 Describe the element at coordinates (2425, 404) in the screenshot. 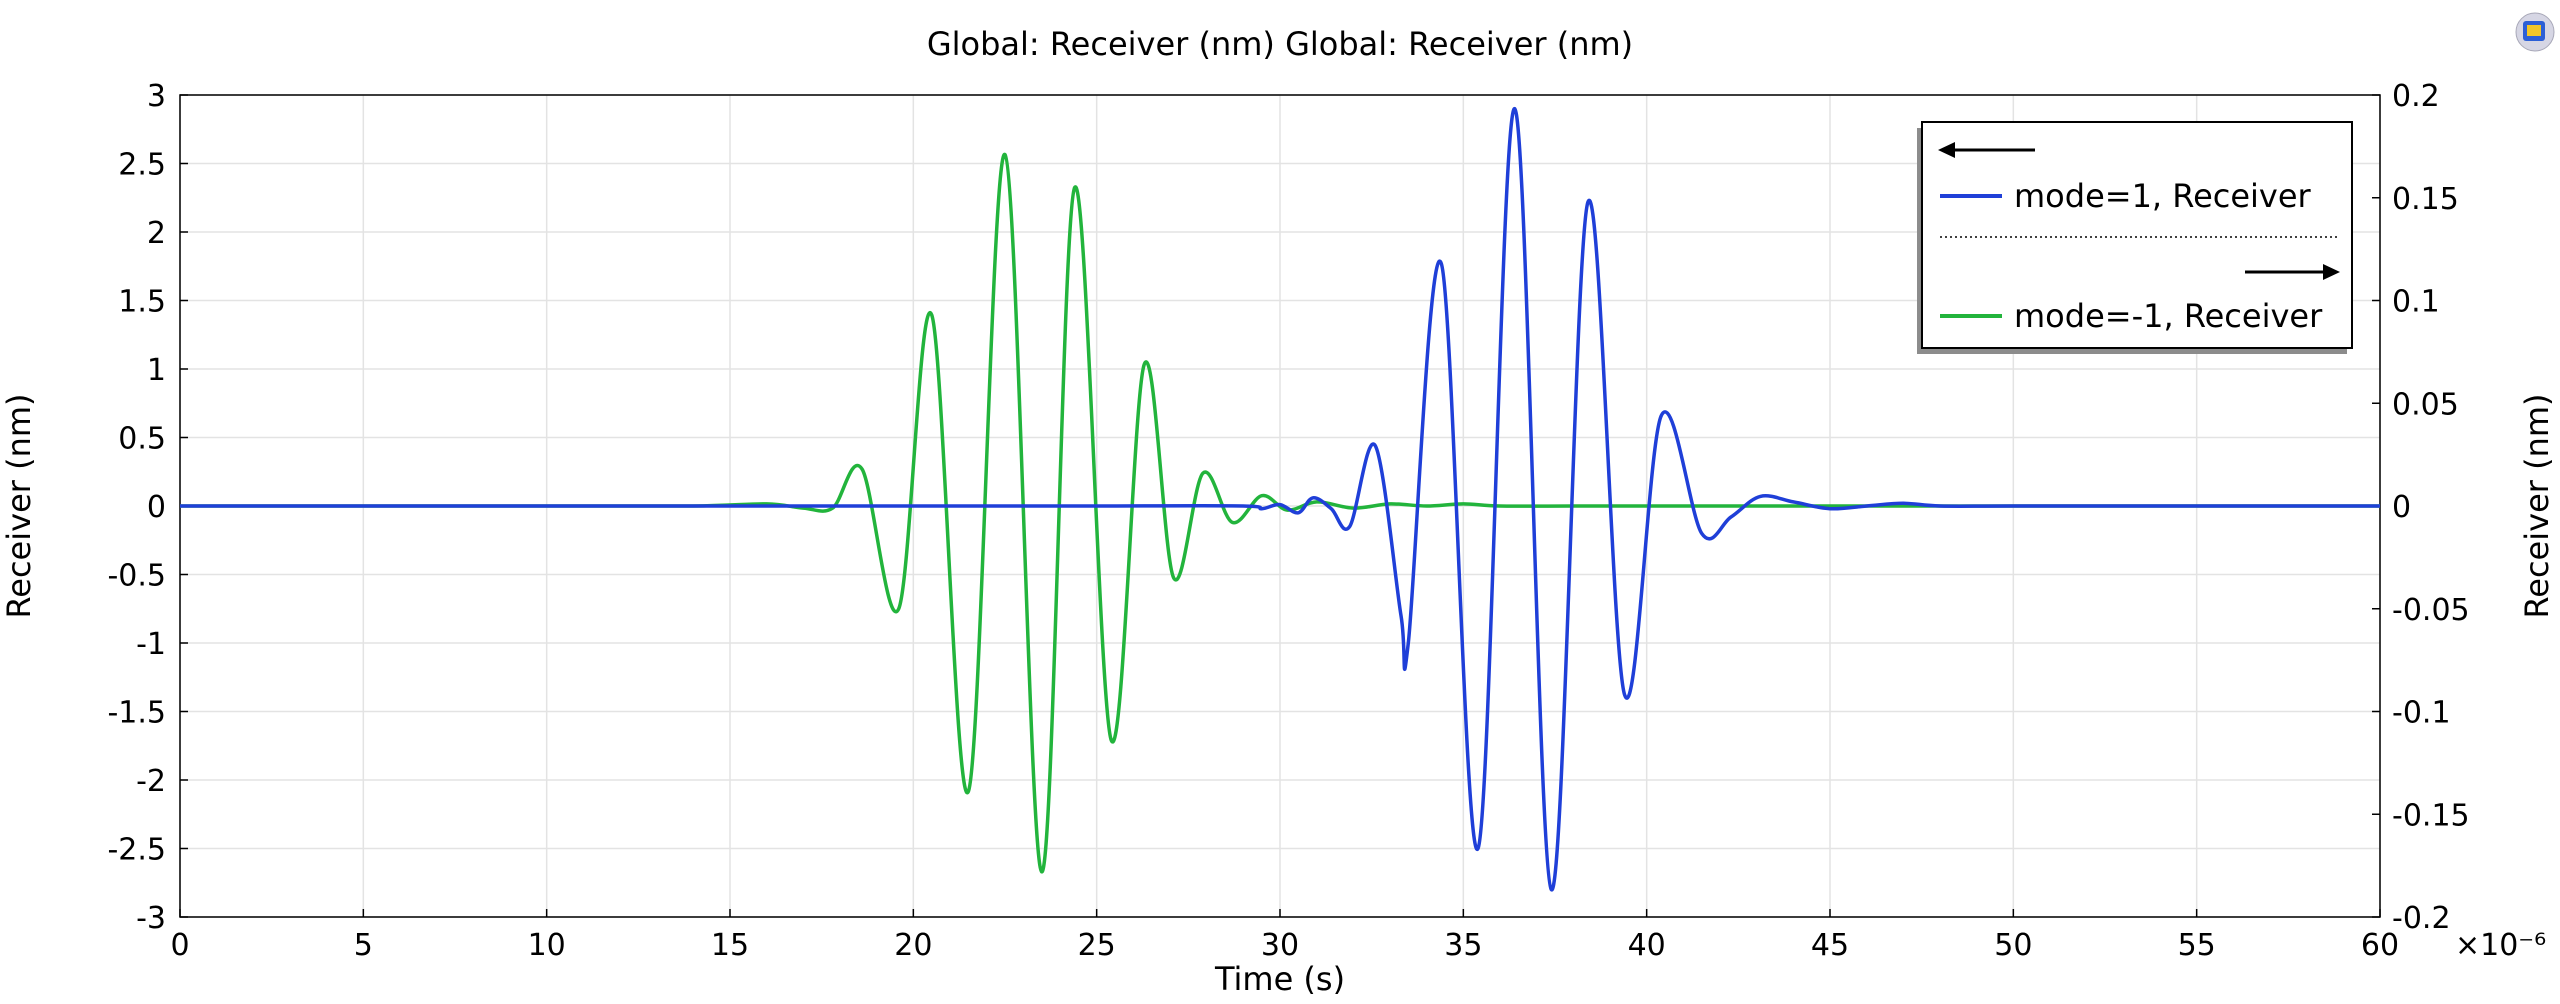

I see `y-tick-label-right: 0.05` at that location.